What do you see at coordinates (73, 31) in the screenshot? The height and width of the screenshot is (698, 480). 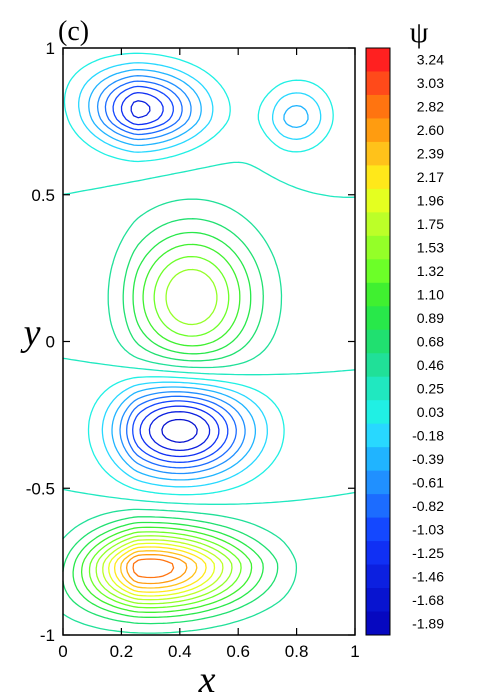 I see `panel-label: (c)` at bounding box center [73, 31].